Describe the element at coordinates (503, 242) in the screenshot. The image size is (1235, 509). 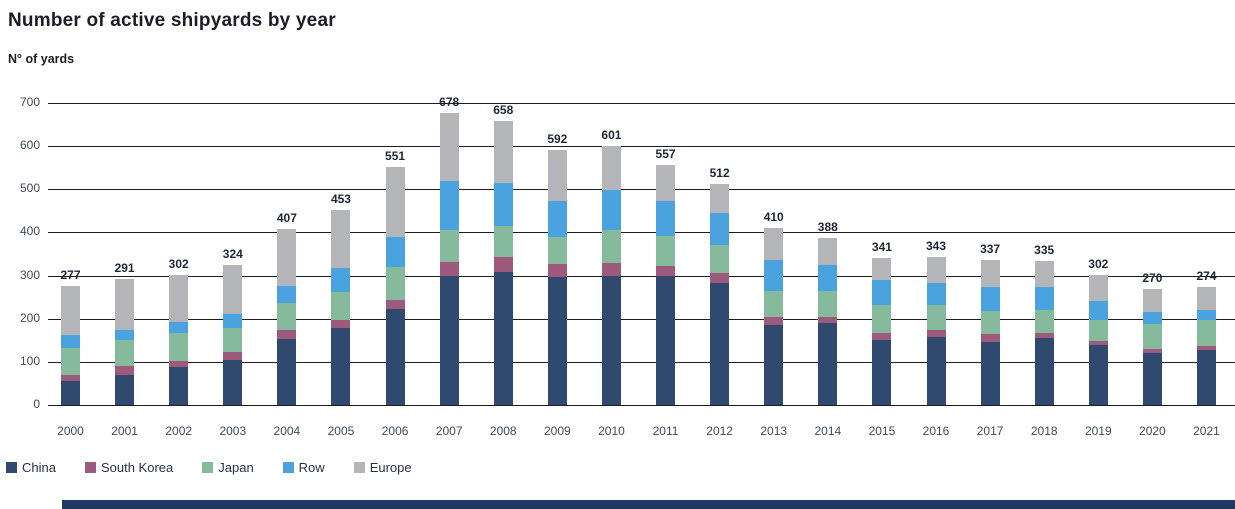
I see `segment-japan-2008` at that location.